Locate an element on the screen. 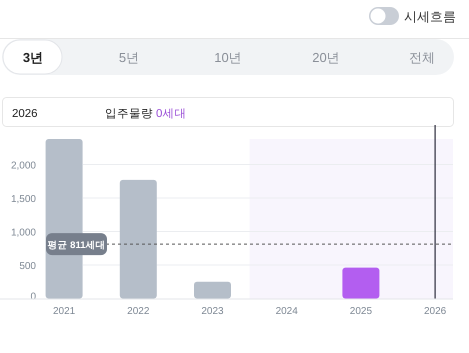 Image resolution: width=469 pixels, height=353 pixels. y-tick-label: 1,000 is located at coordinates (23, 232).